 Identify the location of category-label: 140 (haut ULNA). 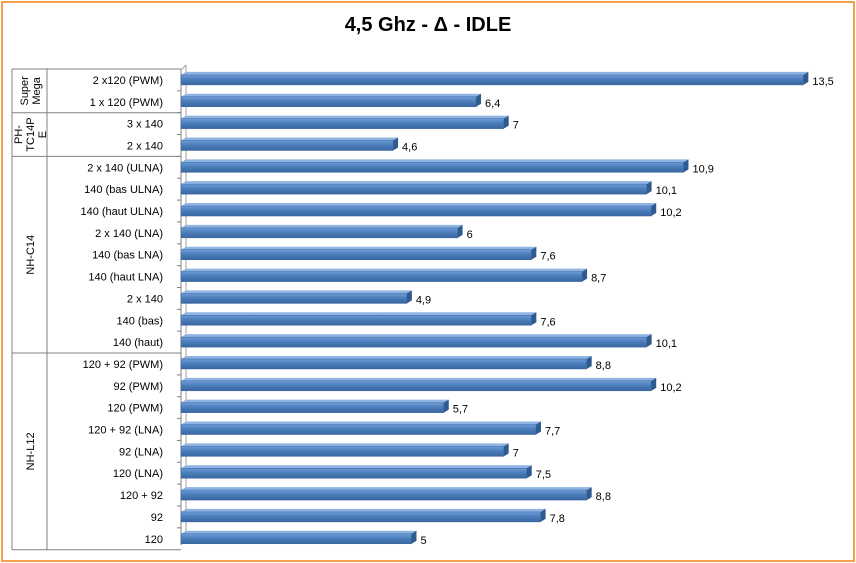
(121, 212).